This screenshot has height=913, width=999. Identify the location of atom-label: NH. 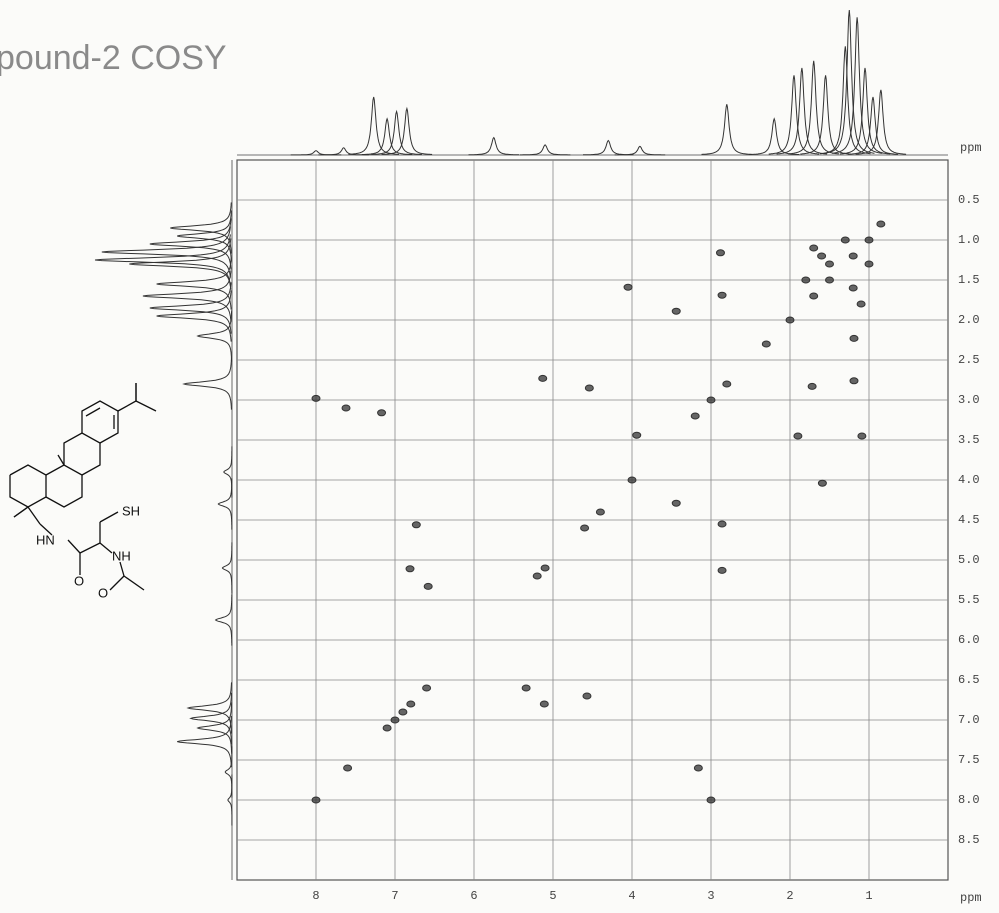
(121, 555).